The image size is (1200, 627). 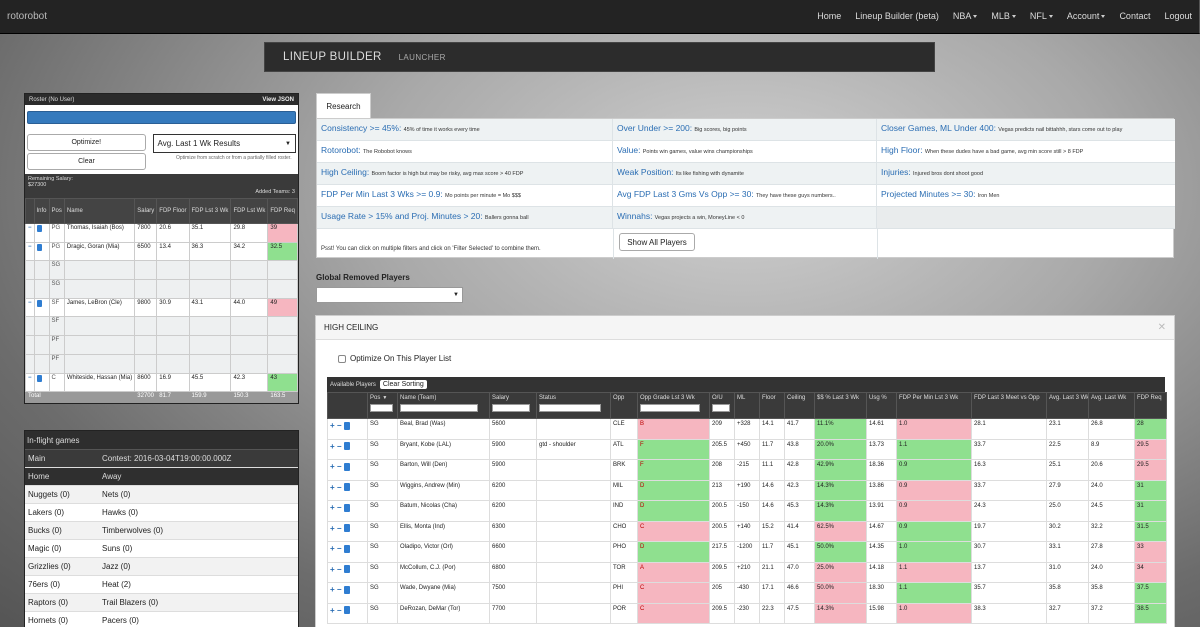 I want to click on removed-players-select: ▼, so click(x=389, y=295).